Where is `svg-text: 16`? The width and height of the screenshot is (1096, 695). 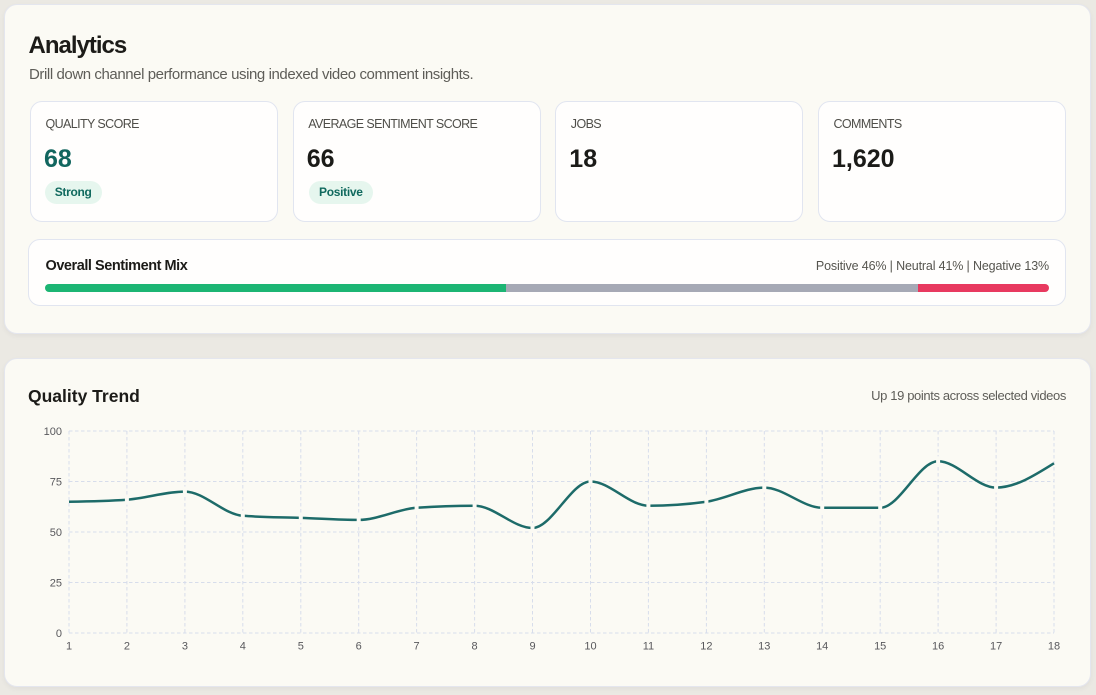
svg-text: 16 is located at coordinates (938, 646).